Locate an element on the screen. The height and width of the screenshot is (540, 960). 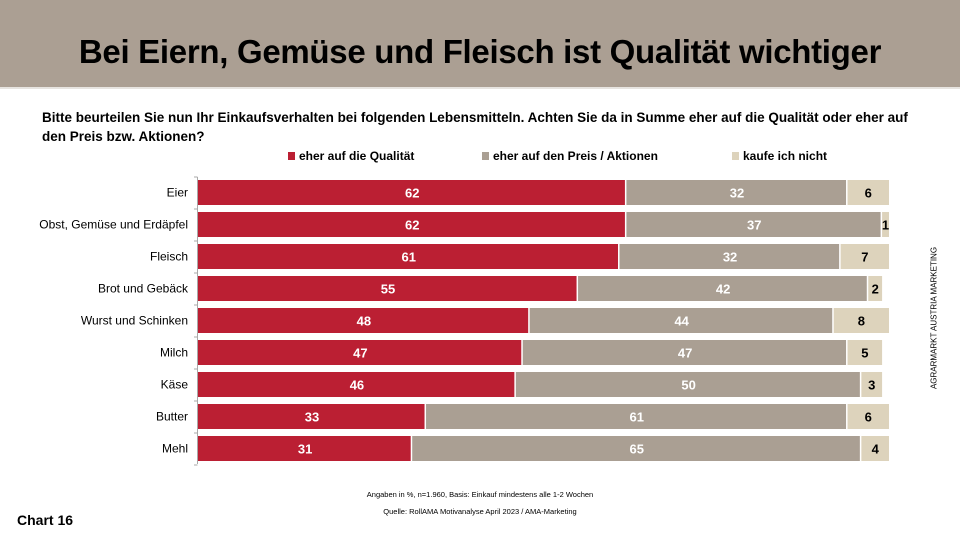
data-label: 4 is located at coordinates (876, 449).